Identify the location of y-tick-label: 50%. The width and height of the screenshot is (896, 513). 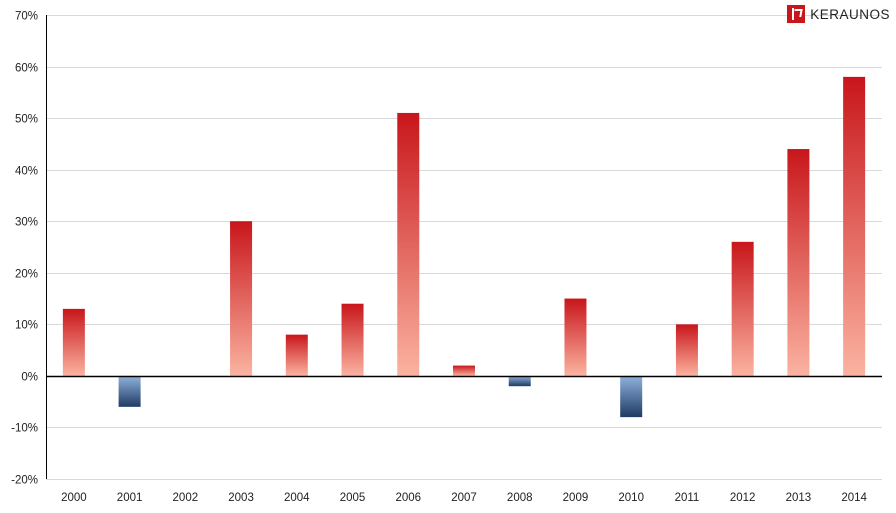
(26, 120).